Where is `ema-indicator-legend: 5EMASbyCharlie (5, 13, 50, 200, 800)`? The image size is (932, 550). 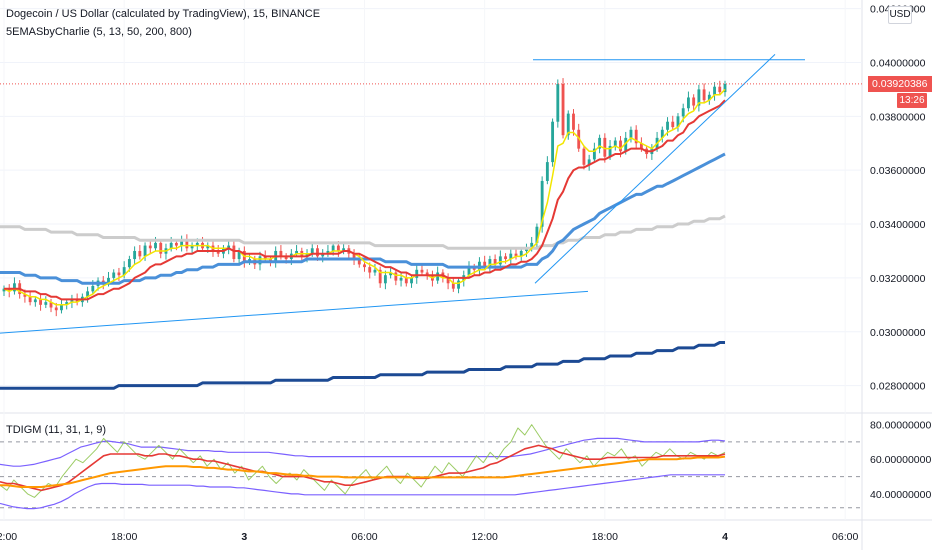
ema-indicator-legend: 5EMASbyCharlie (5, 13, 50, 200, 800) is located at coordinates (99, 32).